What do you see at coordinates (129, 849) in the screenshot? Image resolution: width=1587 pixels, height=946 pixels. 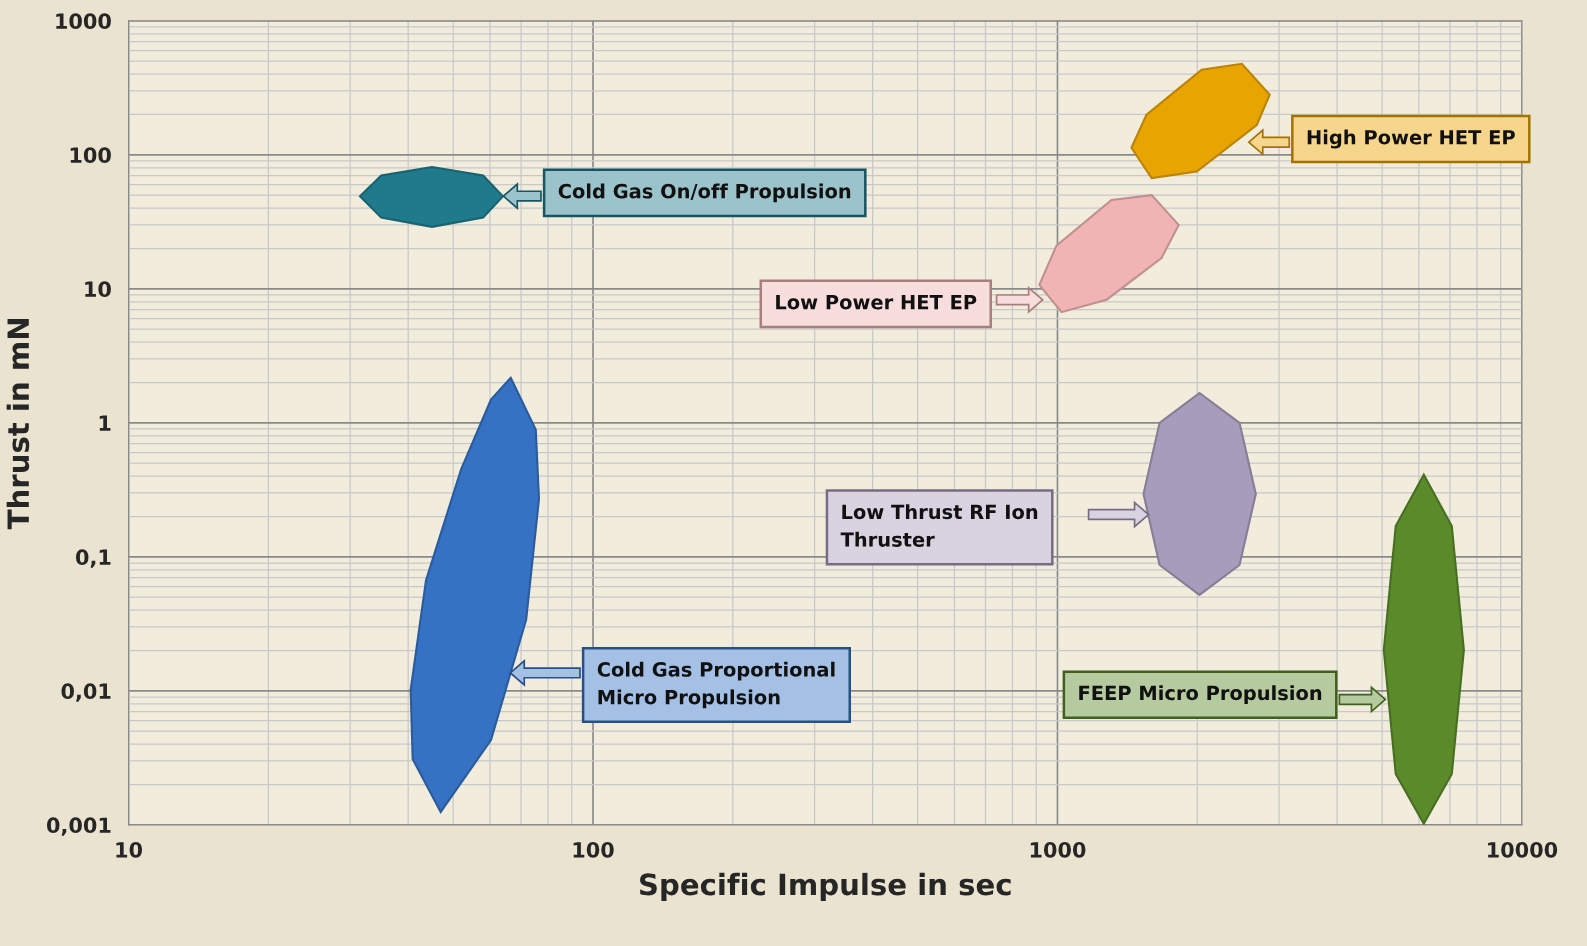 I see `x-tick-label: 10` at bounding box center [129, 849].